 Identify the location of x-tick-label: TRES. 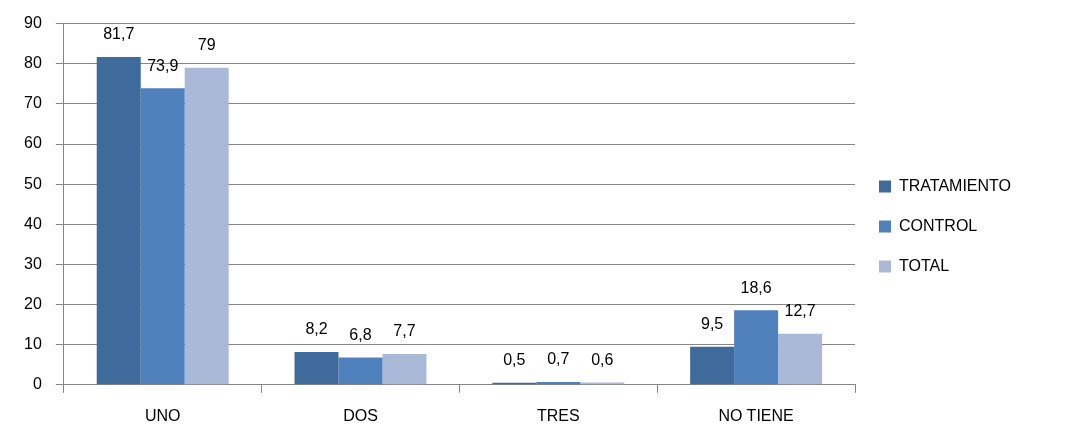
(558, 415).